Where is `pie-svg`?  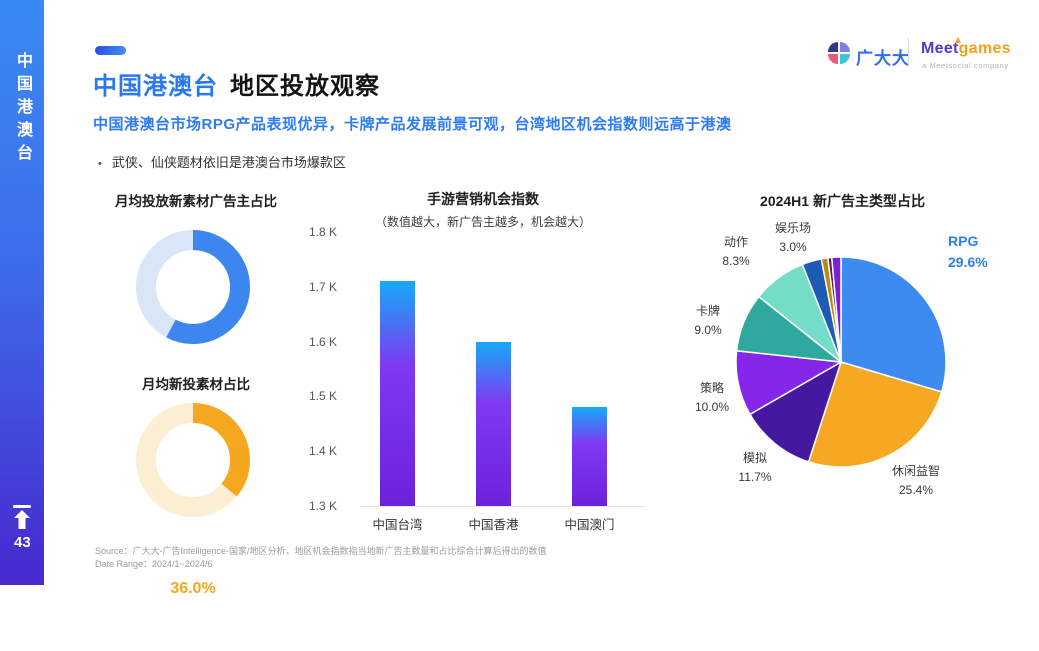
pie-svg is located at coordinates (841, 362).